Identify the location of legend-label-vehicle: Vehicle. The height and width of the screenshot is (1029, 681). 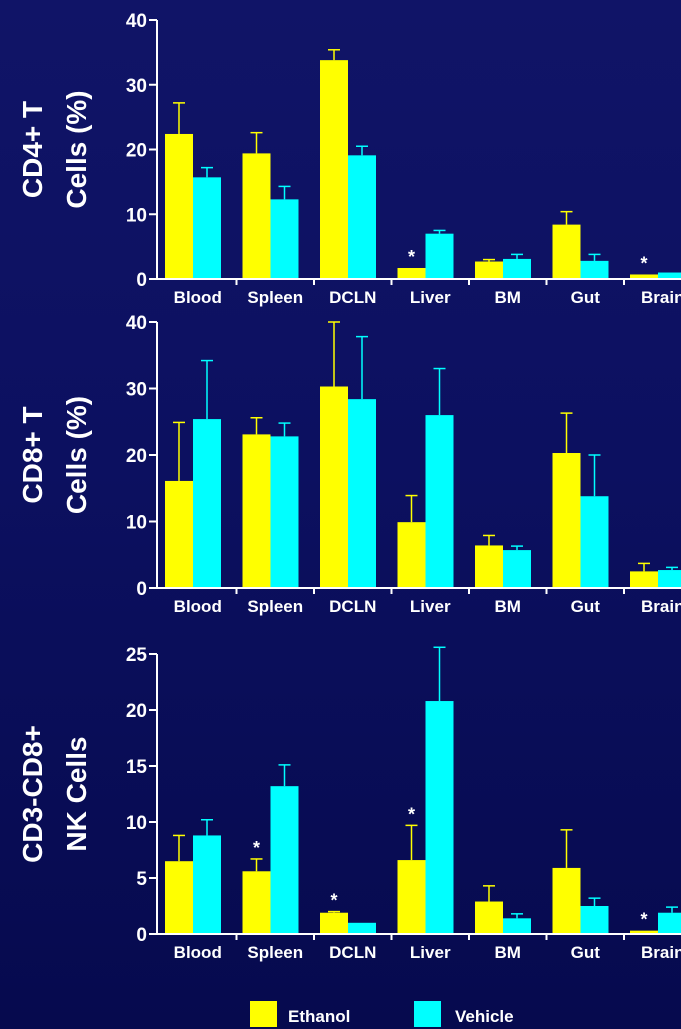
(484, 1016).